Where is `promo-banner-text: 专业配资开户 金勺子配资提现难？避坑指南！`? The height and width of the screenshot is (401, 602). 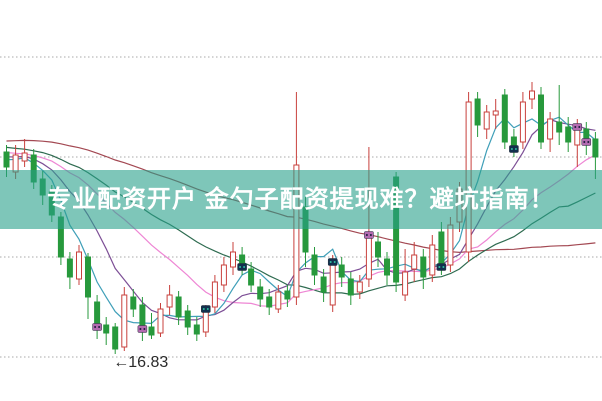
promo-banner-text: 专业配资开户 金勺子配资提现难？避坑指南！ is located at coordinates (301, 199).